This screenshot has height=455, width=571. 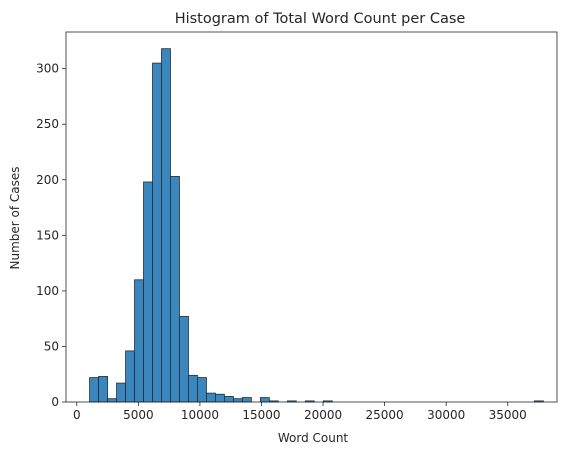 I want to click on y-tick-label: 200, so click(x=47, y=180).